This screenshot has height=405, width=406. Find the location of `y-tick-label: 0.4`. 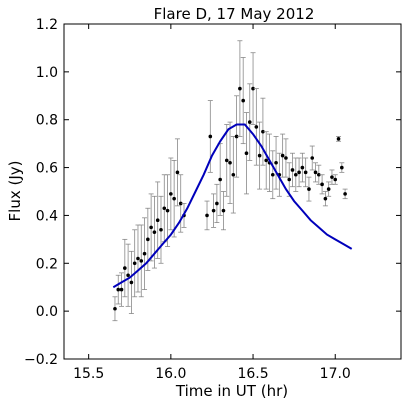

y-tick-label: 0.4 is located at coordinates (47, 216).